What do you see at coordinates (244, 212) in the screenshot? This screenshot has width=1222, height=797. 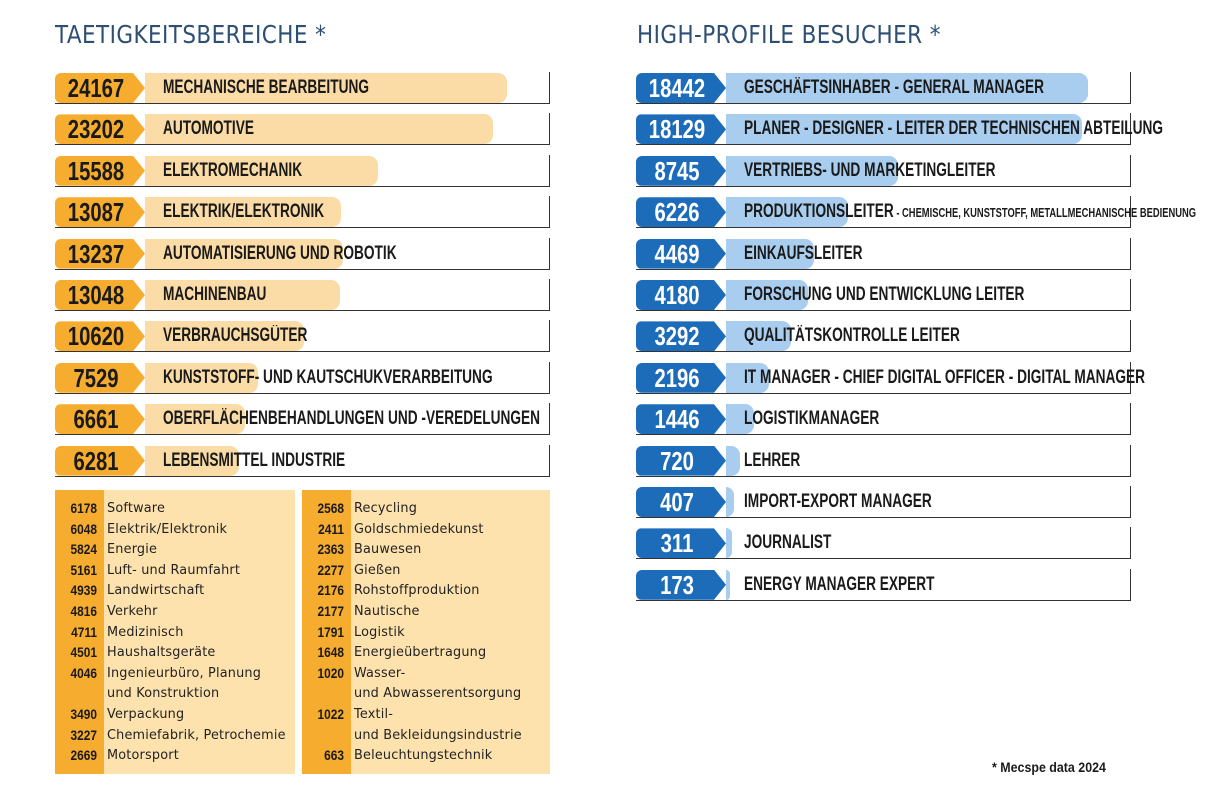 I see `category-label: ELEKTRIK/ELEKTRONIK` at bounding box center [244, 212].